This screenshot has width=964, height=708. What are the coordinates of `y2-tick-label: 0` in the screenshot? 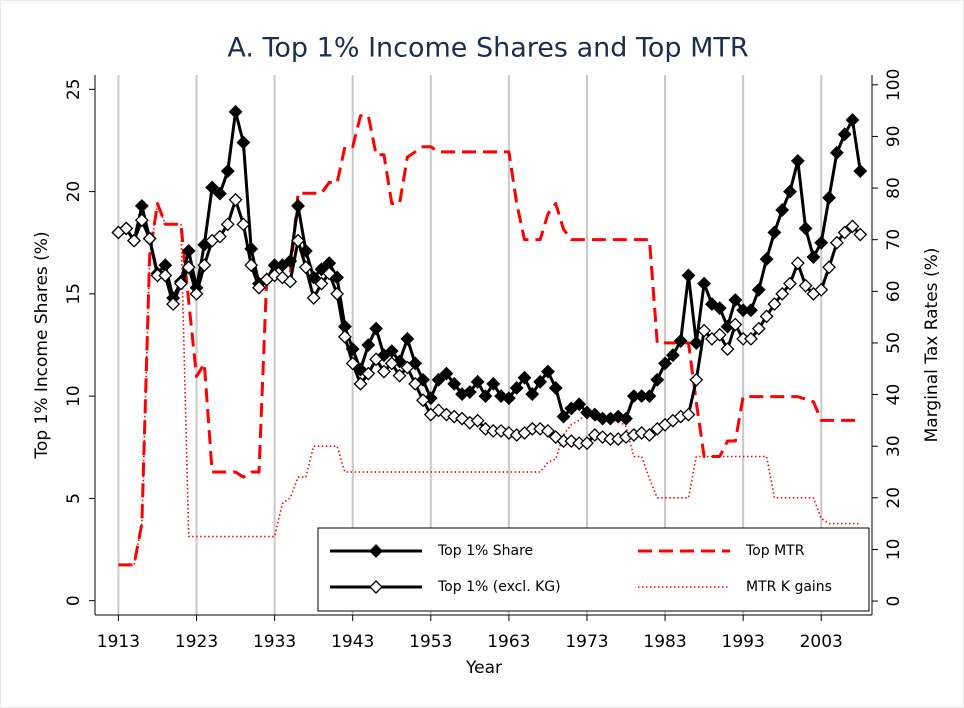 It's located at (894, 601).